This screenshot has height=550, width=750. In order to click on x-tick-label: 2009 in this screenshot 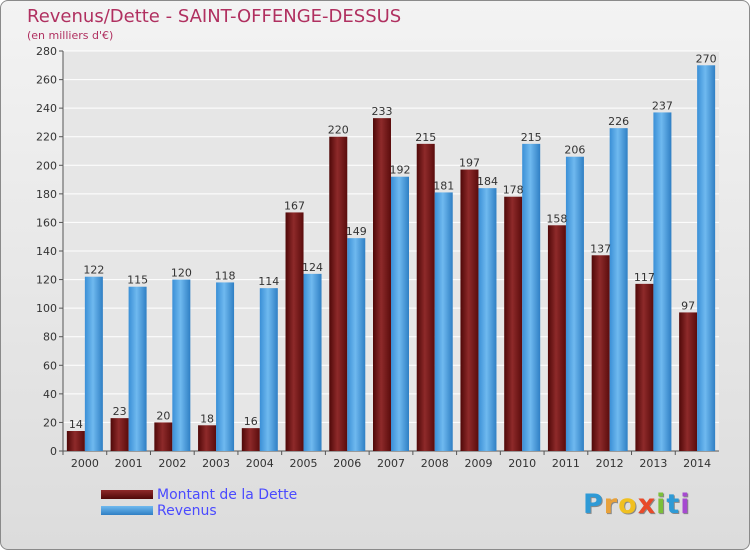, I will do `click(478, 463)`.